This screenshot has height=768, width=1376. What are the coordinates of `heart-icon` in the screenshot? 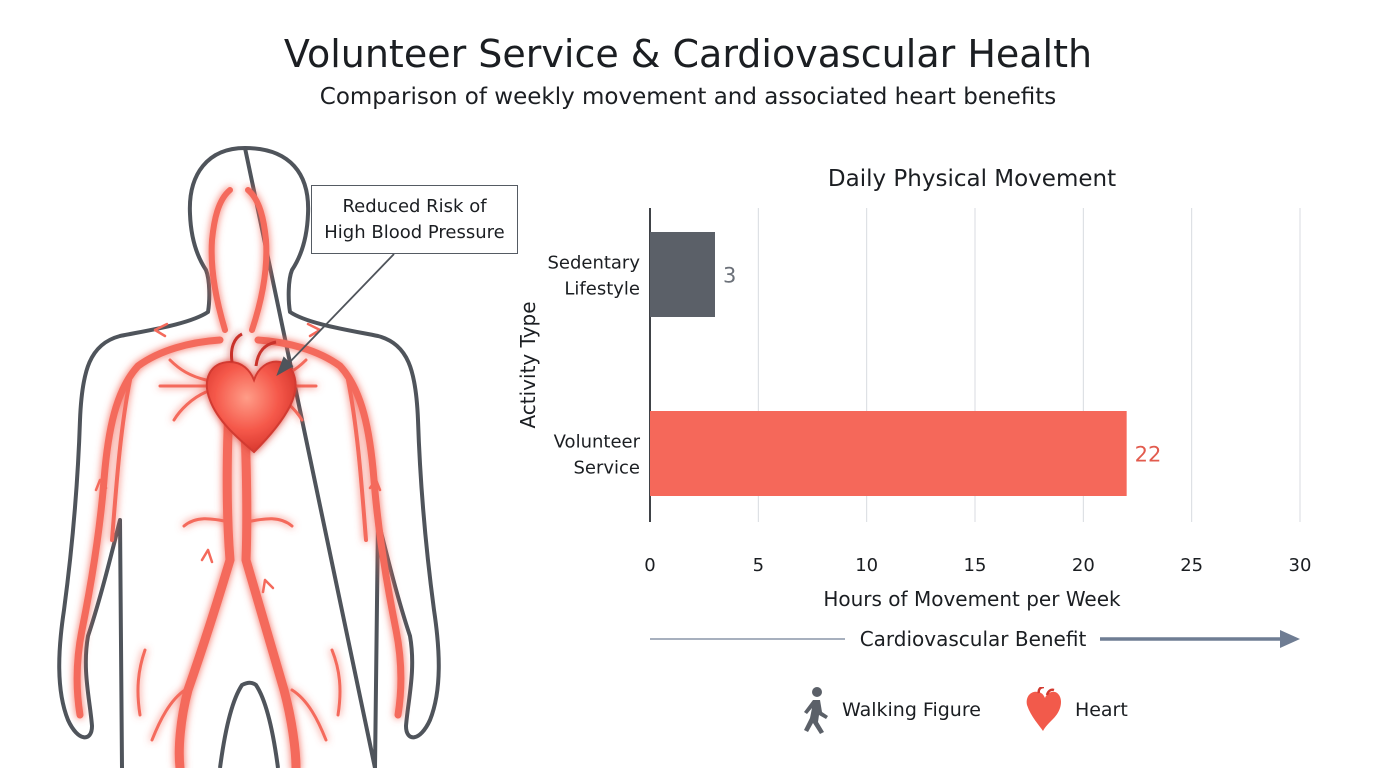 It's located at (1043, 709).